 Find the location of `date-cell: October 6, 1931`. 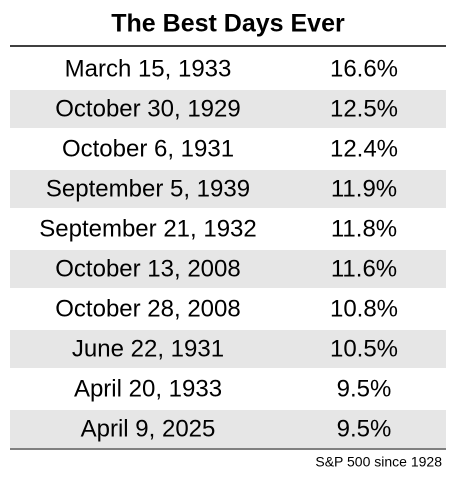

date-cell: October 6, 1931 is located at coordinates (148, 148).